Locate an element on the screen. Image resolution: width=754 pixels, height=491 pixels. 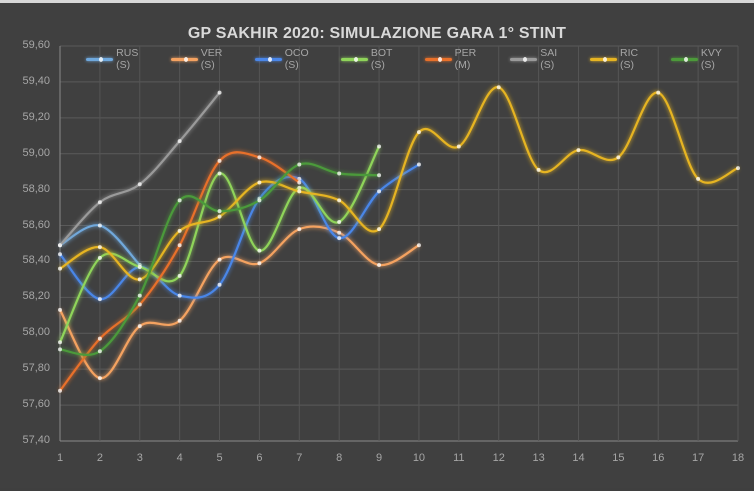
x-tick-label: 7 is located at coordinates (299, 458).